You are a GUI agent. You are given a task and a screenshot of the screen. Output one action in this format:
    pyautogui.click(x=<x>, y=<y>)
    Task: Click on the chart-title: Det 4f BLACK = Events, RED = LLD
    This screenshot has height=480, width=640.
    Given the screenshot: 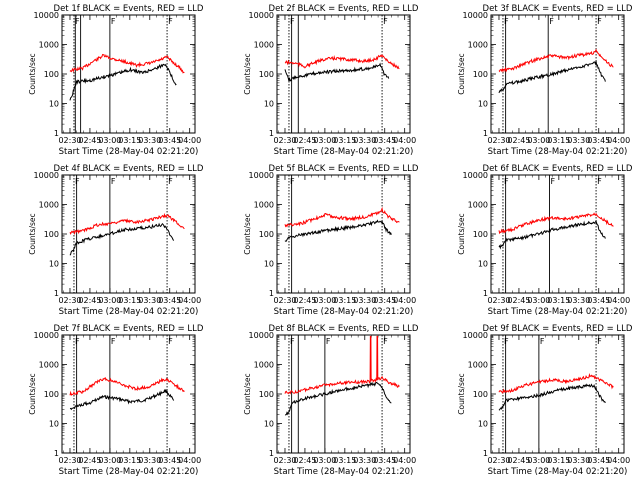 What is the action you would take?
    pyautogui.click(x=129, y=169)
    